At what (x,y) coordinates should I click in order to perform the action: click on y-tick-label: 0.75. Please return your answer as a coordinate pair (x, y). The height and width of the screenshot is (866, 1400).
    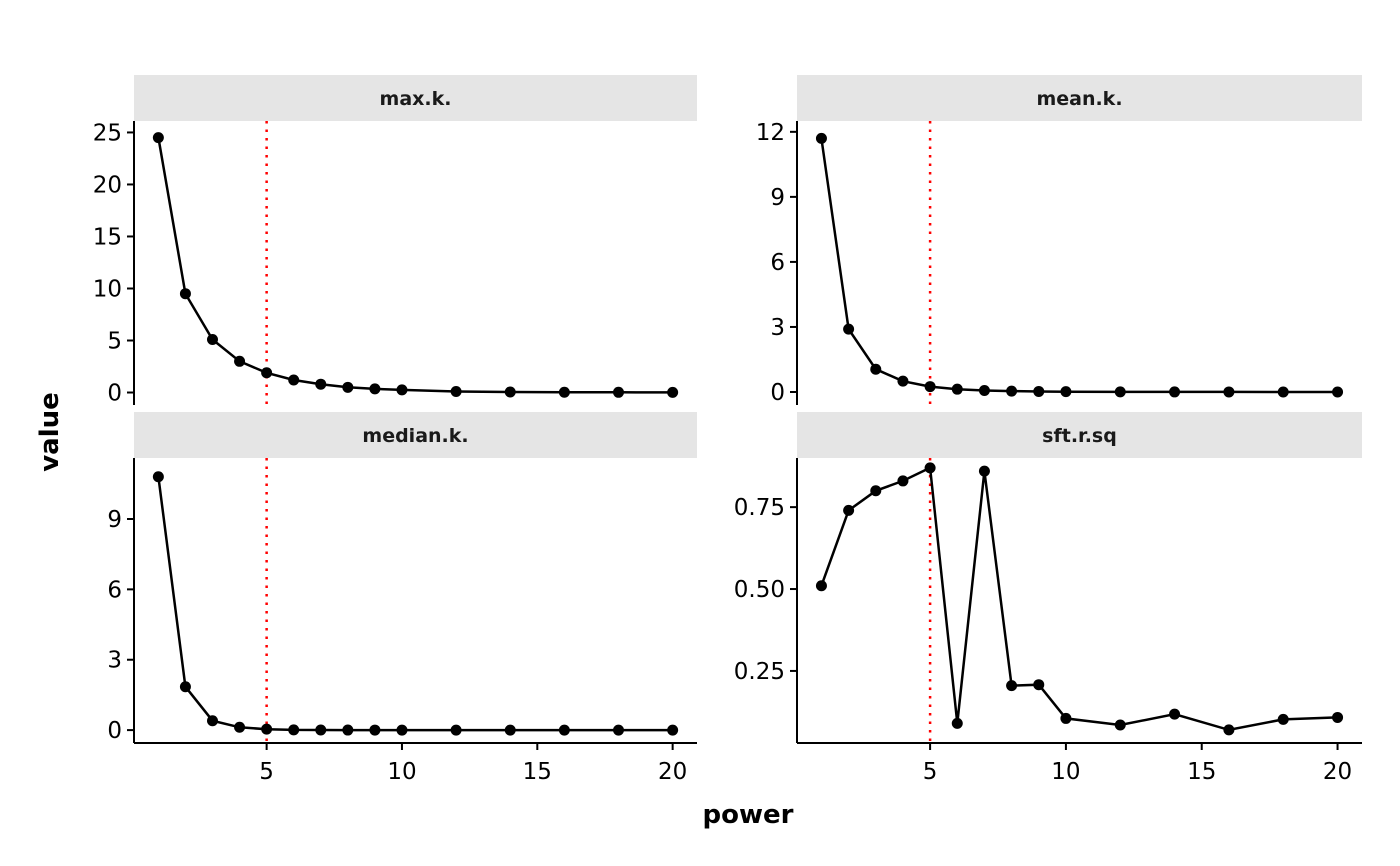
    Looking at the image, I should click on (759, 508).